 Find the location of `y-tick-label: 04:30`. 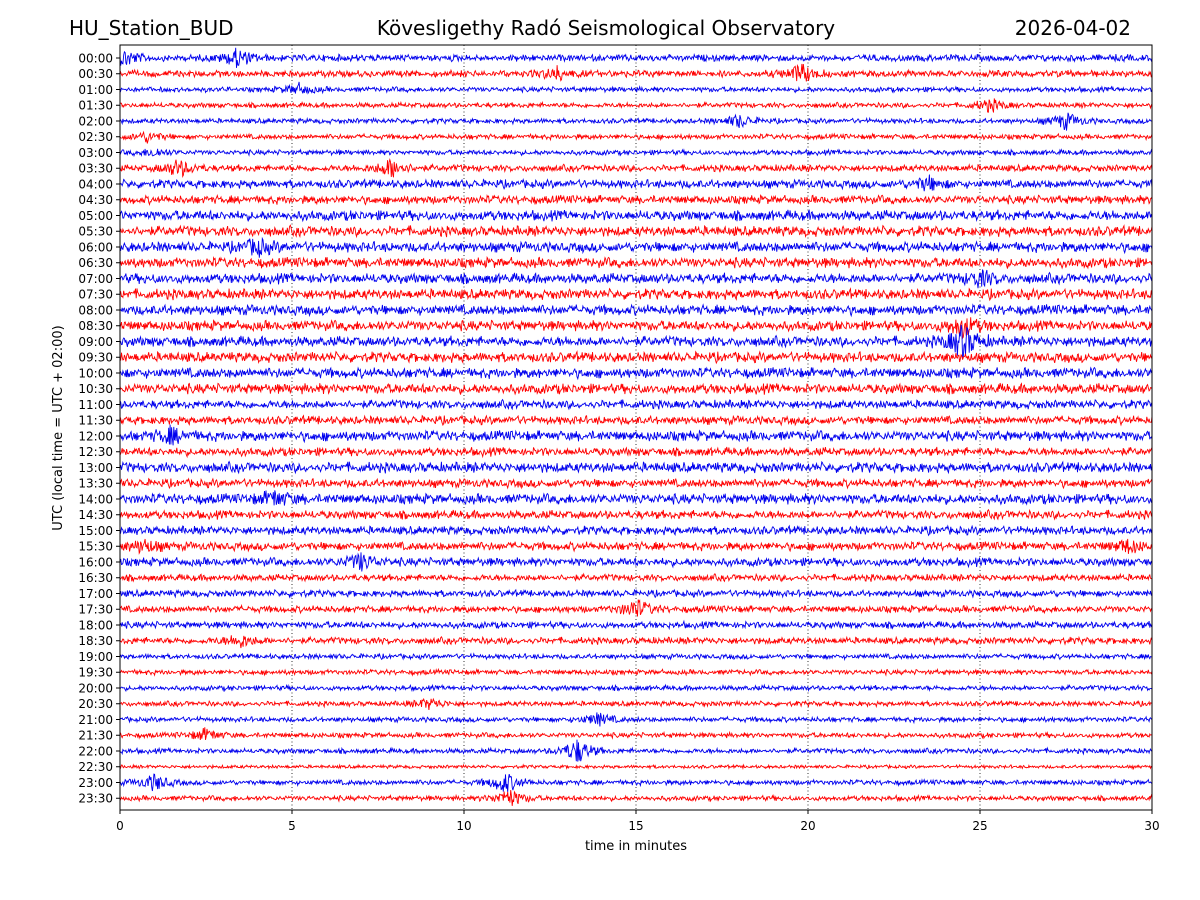

y-tick-label: 04:30 is located at coordinates (95, 200).